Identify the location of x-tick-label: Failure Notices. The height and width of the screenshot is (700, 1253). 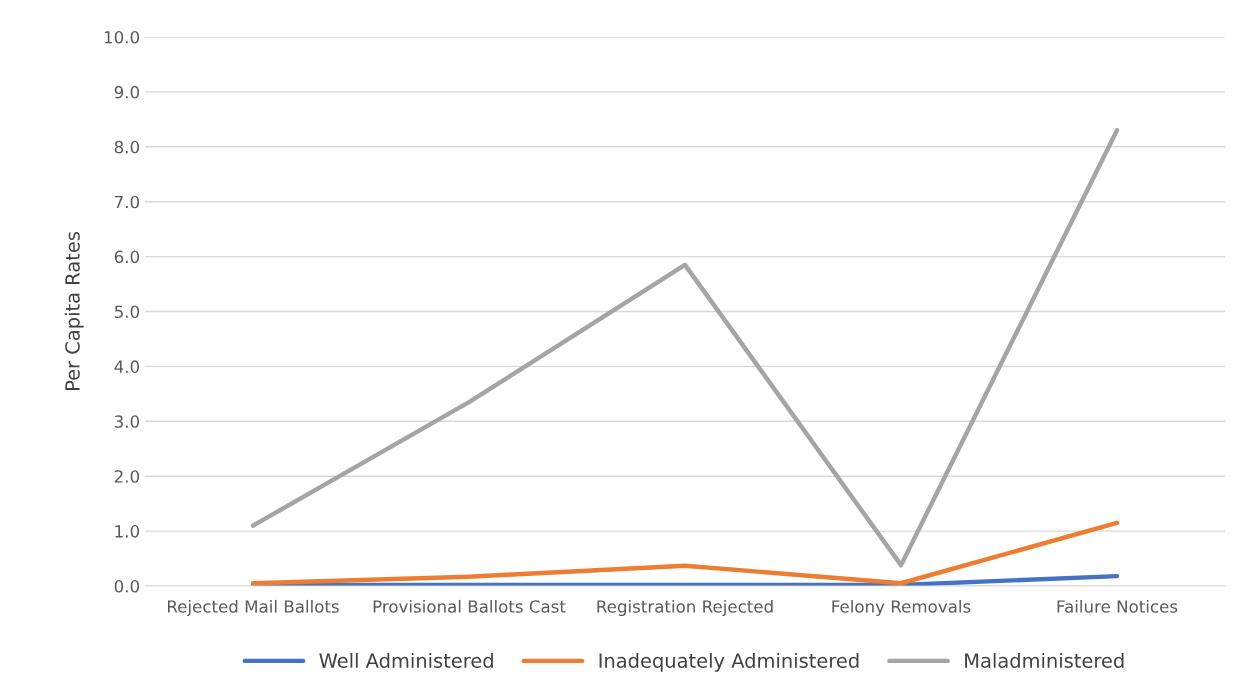
(1117, 606).